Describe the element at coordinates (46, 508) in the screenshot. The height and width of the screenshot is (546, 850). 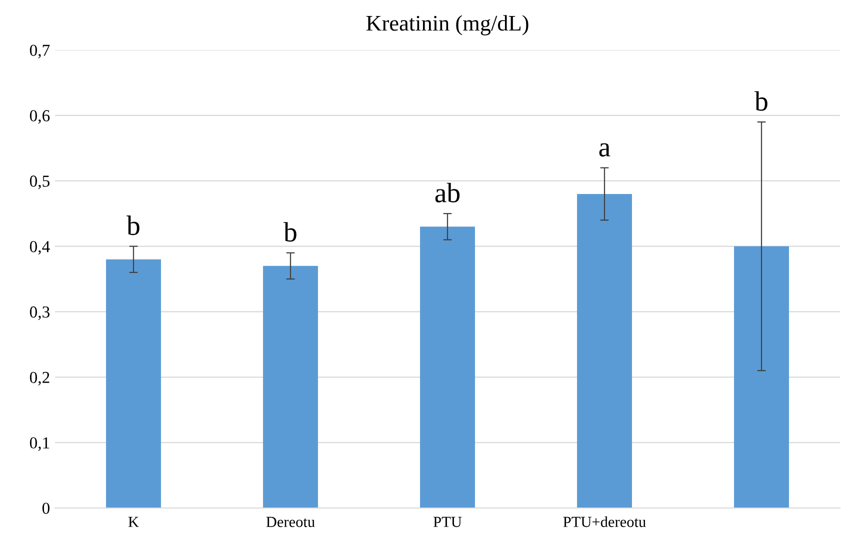
I see `y-tick-label: 0` at that location.